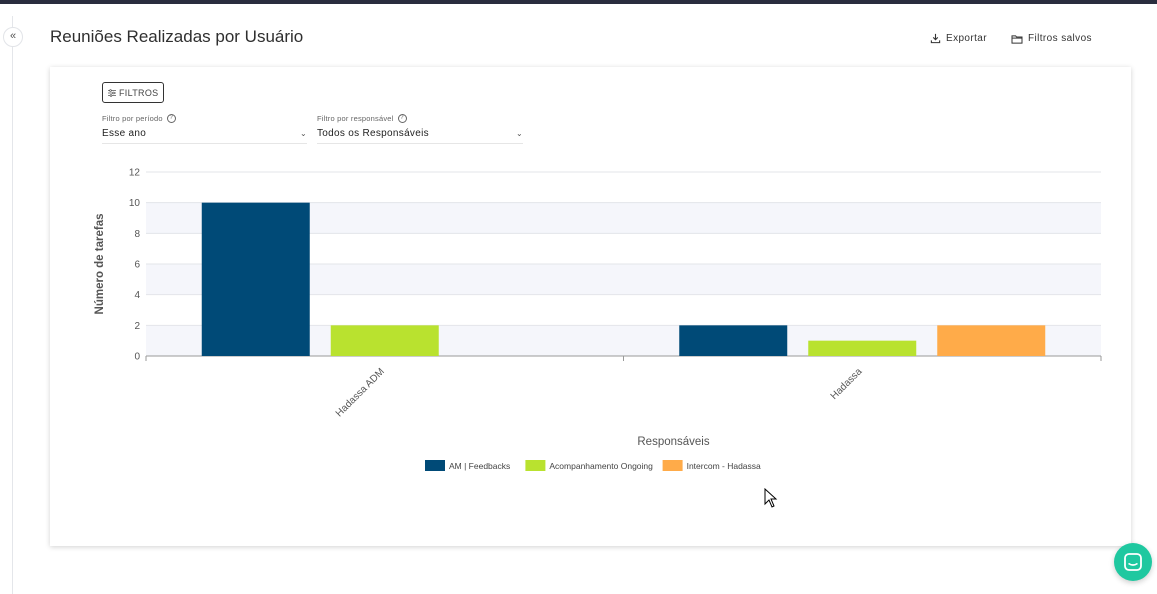 The height and width of the screenshot is (594, 1157). Describe the element at coordinates (601, 466) in the screenshot. I see `legend-label: Acompanhamento Ongoing` at that location.